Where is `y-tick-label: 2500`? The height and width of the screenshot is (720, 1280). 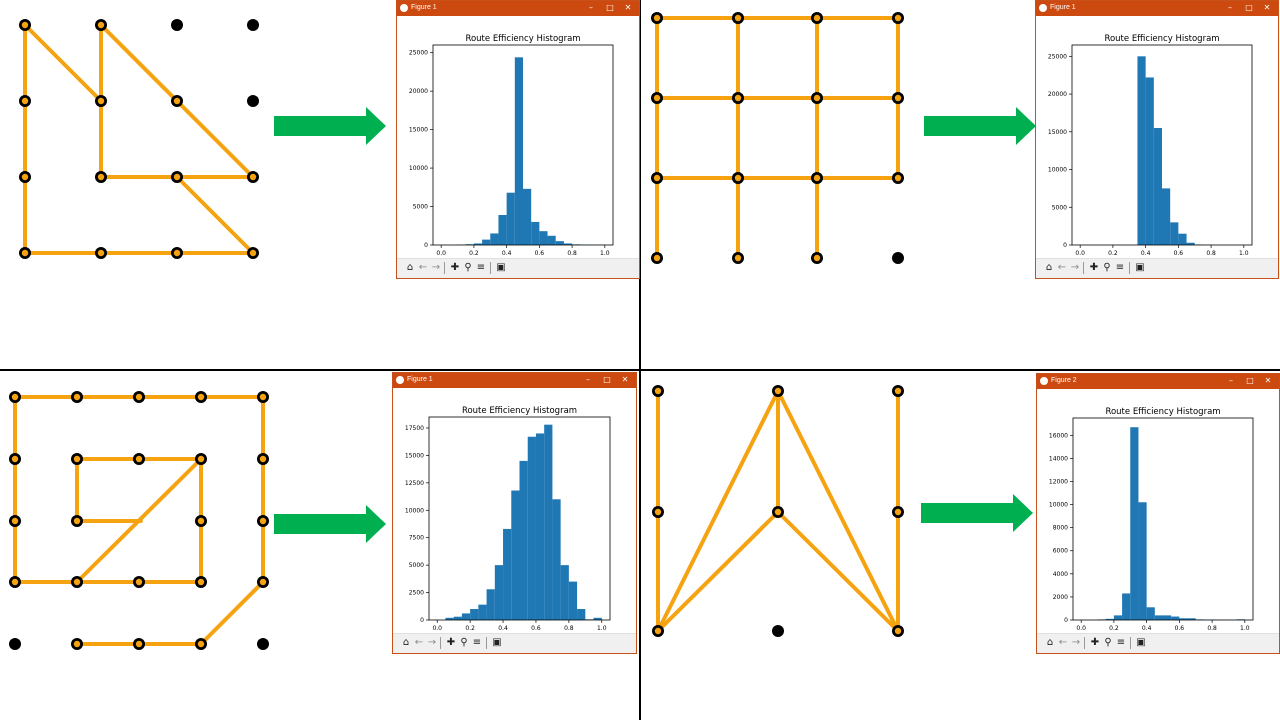
y-tick-label: 2500 is located at coordinates (416, 593).